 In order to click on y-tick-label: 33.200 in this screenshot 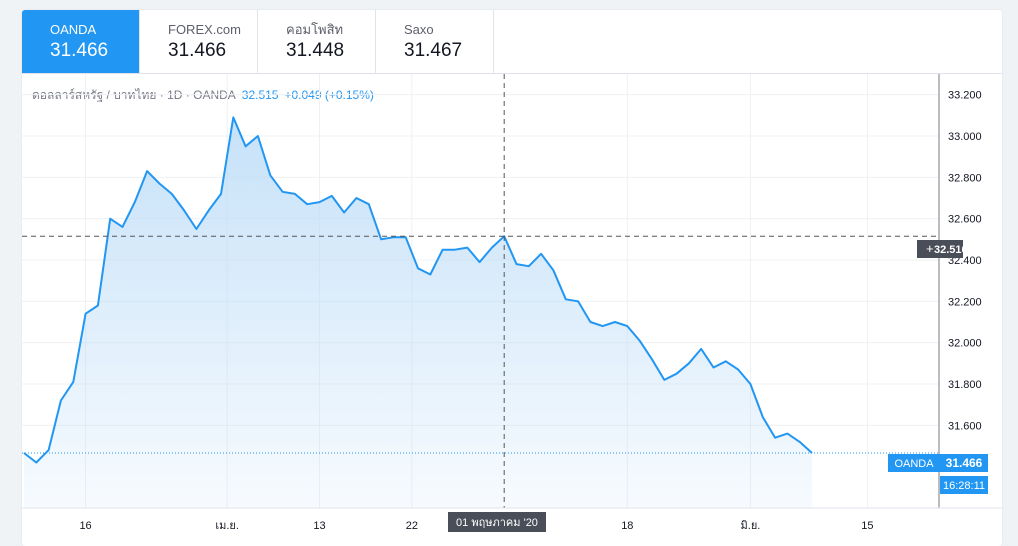, I will do `click(965, 96)`.